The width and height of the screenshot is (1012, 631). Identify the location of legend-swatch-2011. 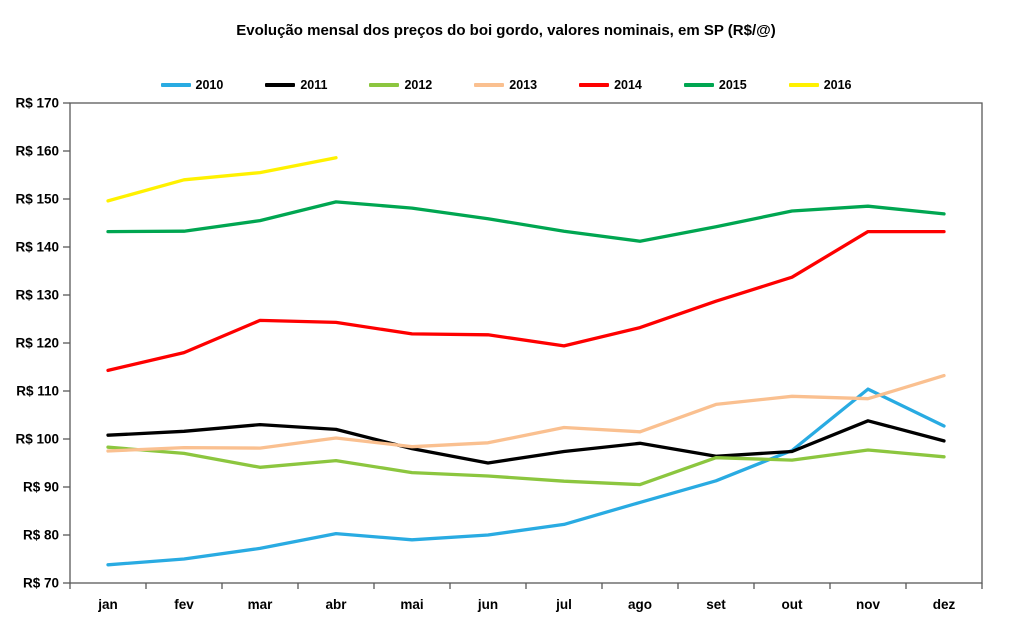
(280, 85).